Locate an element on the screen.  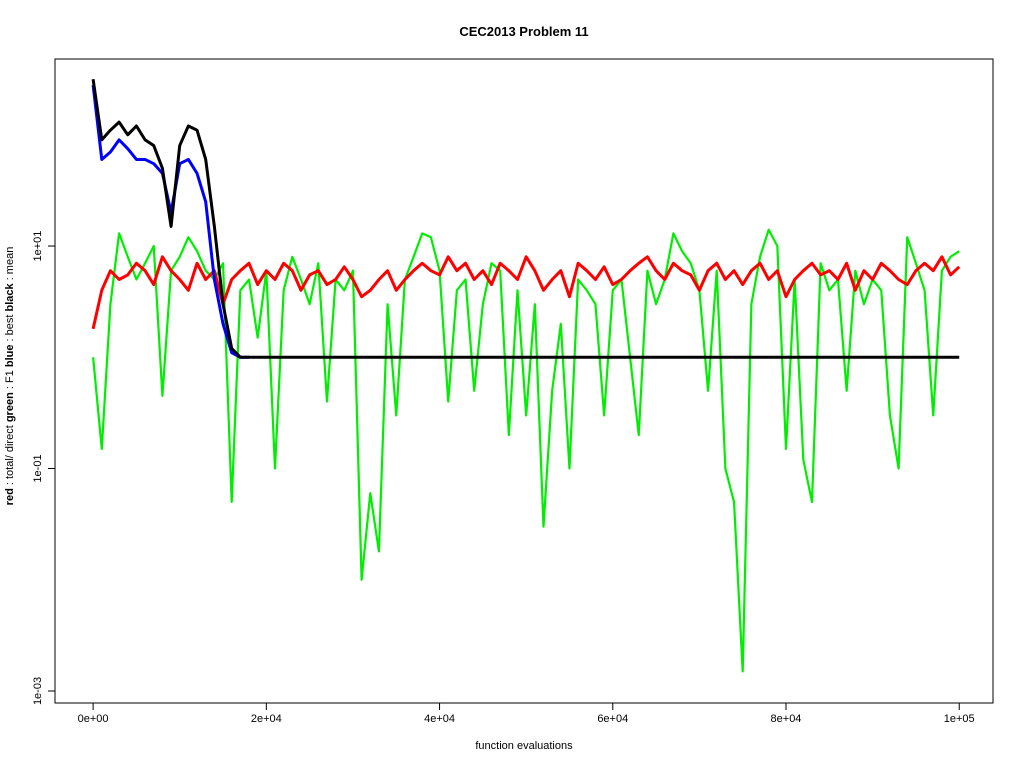
y-axis-label-part: : mean is located at coordinates (10, 265).